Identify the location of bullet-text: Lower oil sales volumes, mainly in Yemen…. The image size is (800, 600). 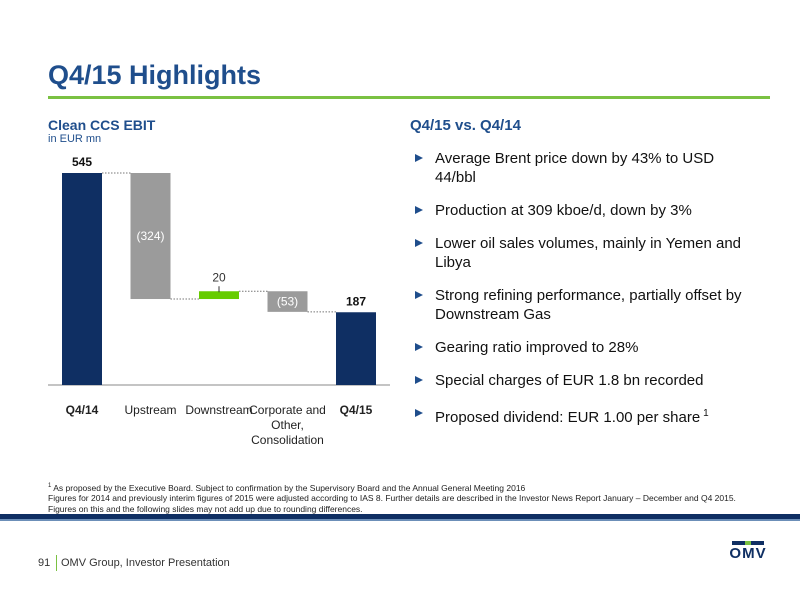
(588, 253).